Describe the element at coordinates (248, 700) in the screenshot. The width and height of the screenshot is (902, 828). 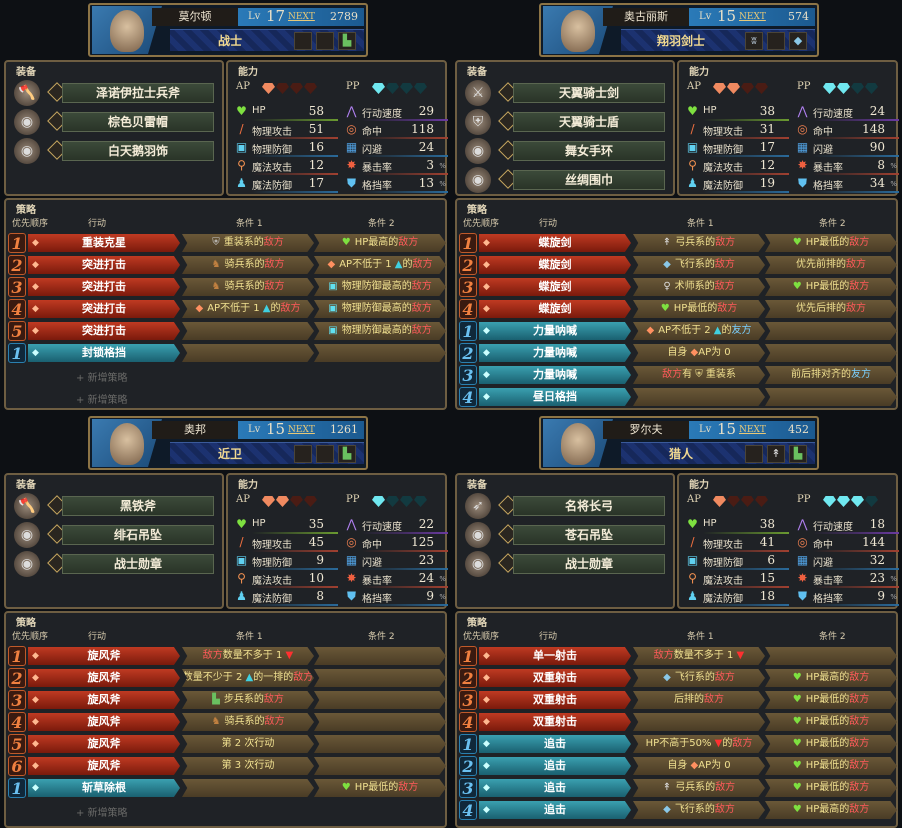
I see `condition-1-button: ▙ 步兵系的敌方` at that location.